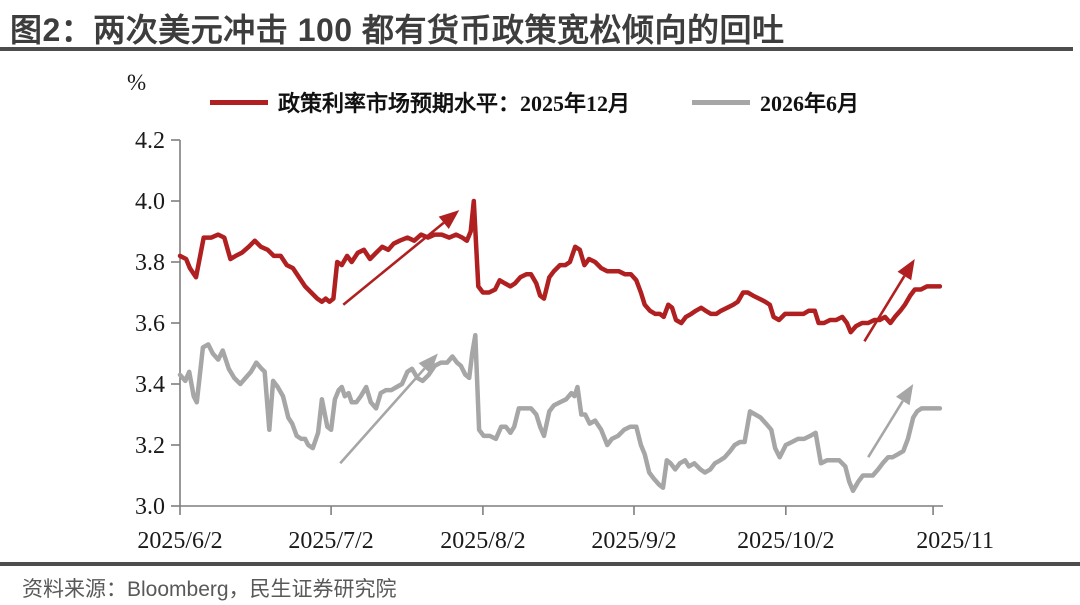 The image size is (1080, 605). I want to click on chart-legend: 政策利率市场预期水平：2025年12月 2026年6月, so click(534, 102).